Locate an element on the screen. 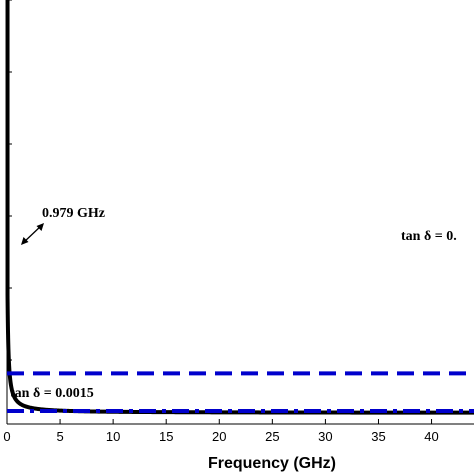 The width and height of the screenshot is (474, 474). tan-lower-annotation: tan δ = 0.0015 is located at coordinates (52, 393).